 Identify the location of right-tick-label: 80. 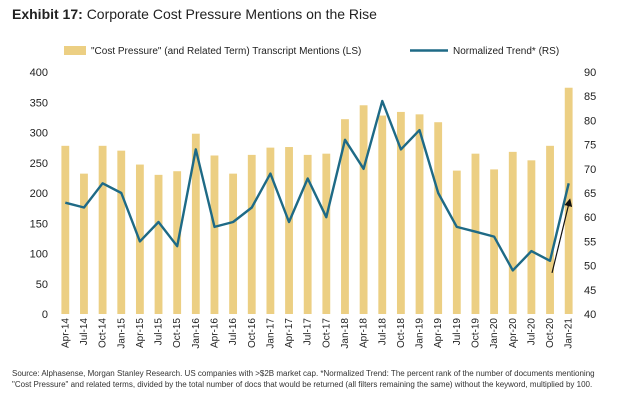
(590, 121).